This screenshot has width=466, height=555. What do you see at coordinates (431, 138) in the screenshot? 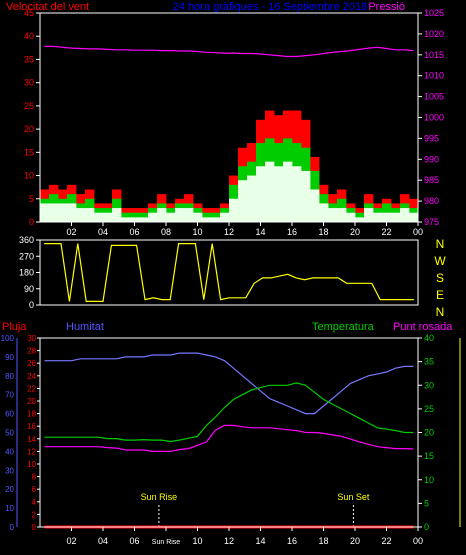
I see `right-y-tick-label: 995` at bounding box center [431, 138].